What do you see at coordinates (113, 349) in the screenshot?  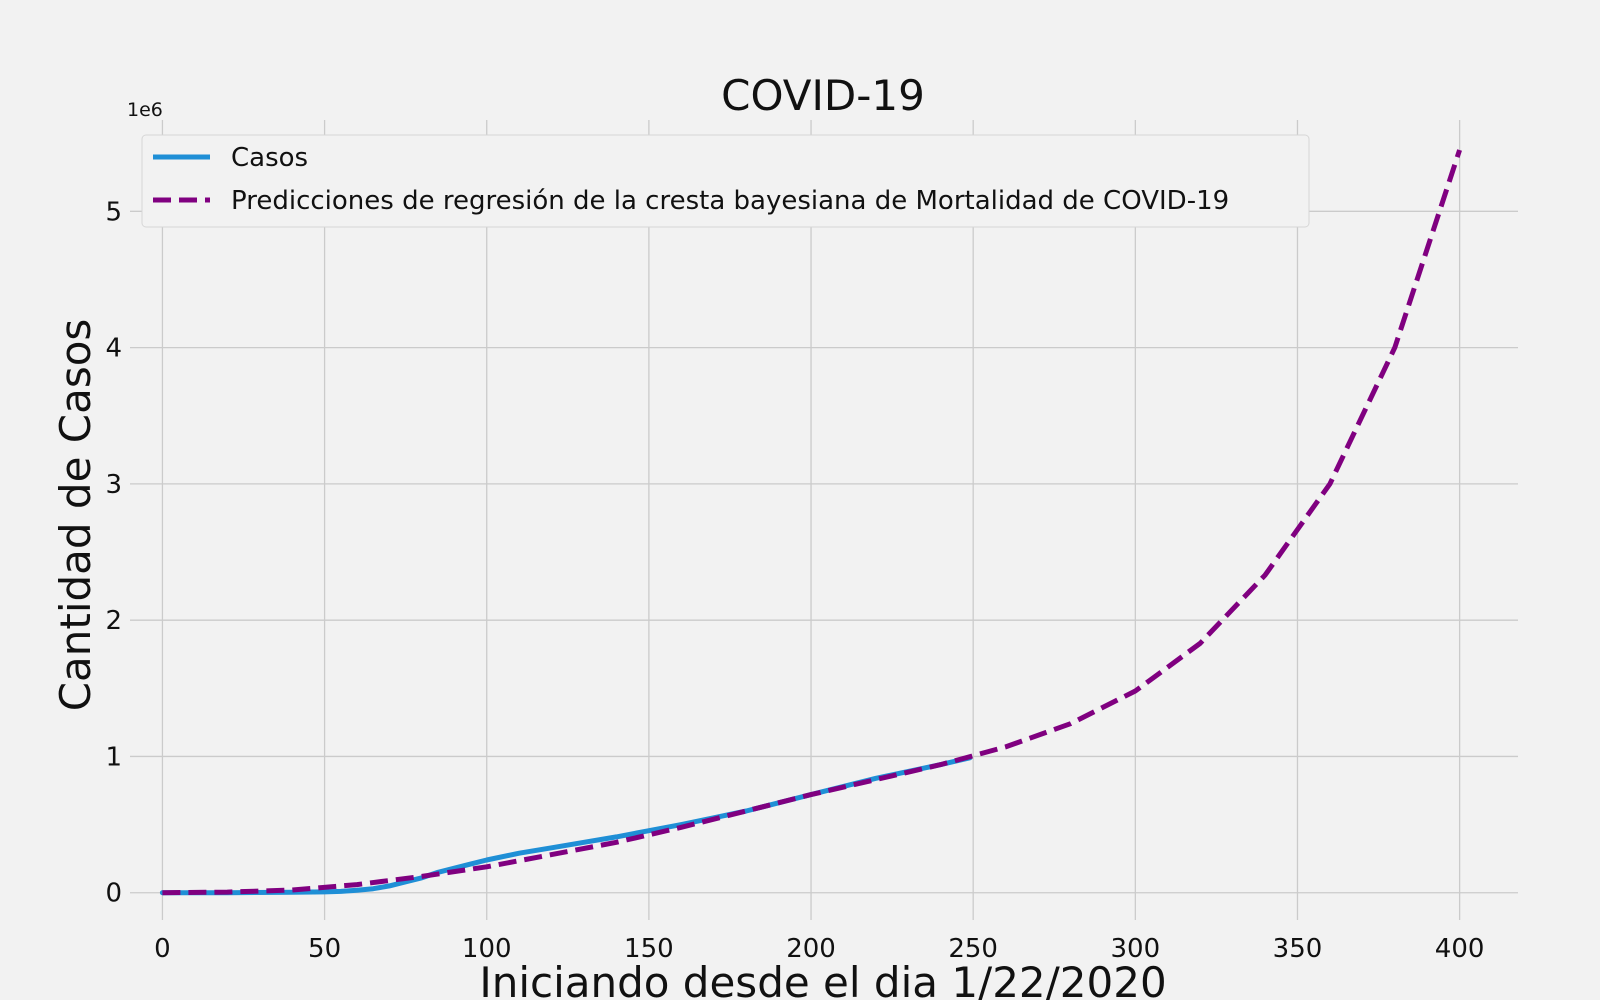 I see `y-tick-label-4: 4` at bounding box center [113, 349].